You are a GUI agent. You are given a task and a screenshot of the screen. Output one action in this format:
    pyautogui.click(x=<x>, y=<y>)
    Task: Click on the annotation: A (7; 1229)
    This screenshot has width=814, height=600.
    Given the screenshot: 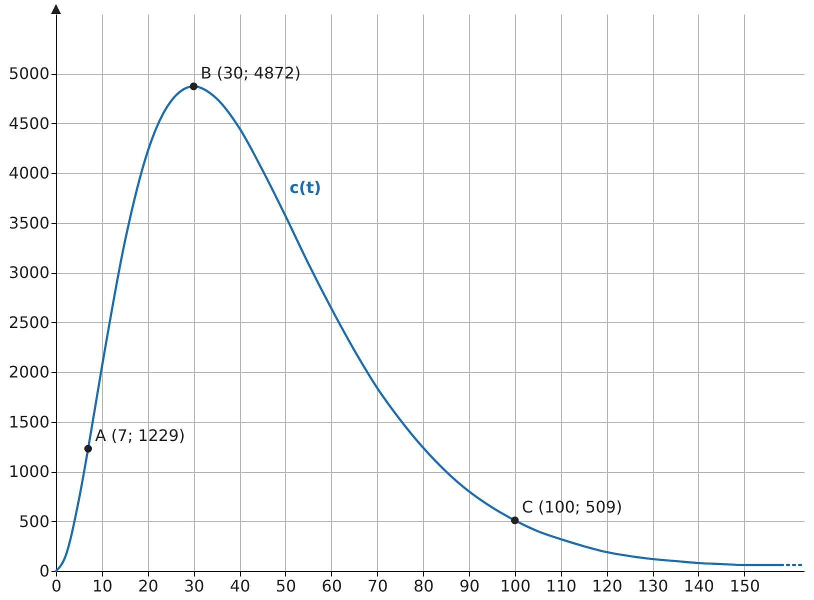 What is the action you would take?
    pyautogui.click(x=140, y=435)
    